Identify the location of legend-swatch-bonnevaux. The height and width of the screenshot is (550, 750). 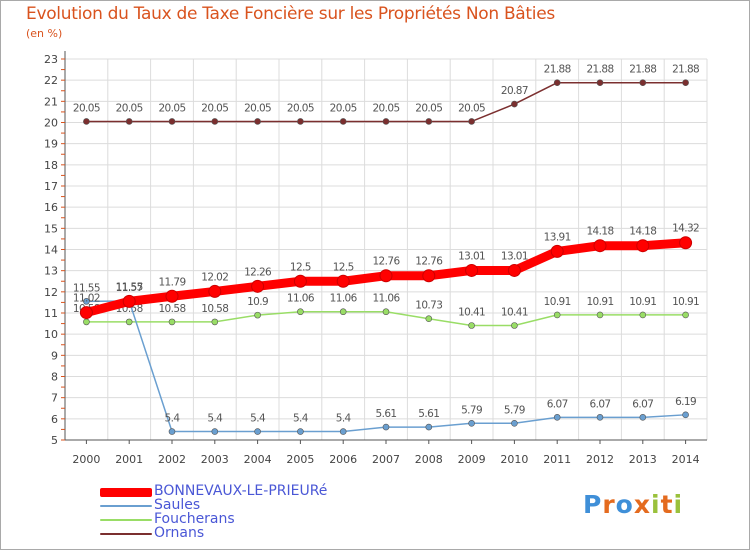
(126, 492).